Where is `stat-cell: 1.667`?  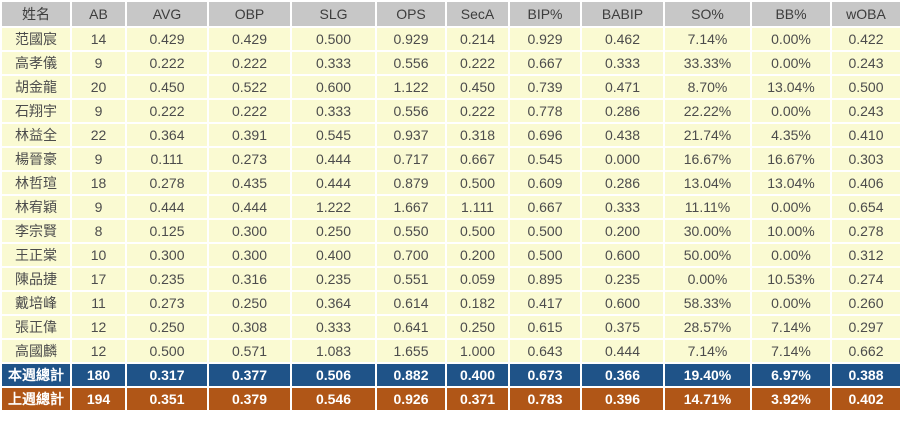 stat-cell: 1.667 is located at coordinates (411, 207).